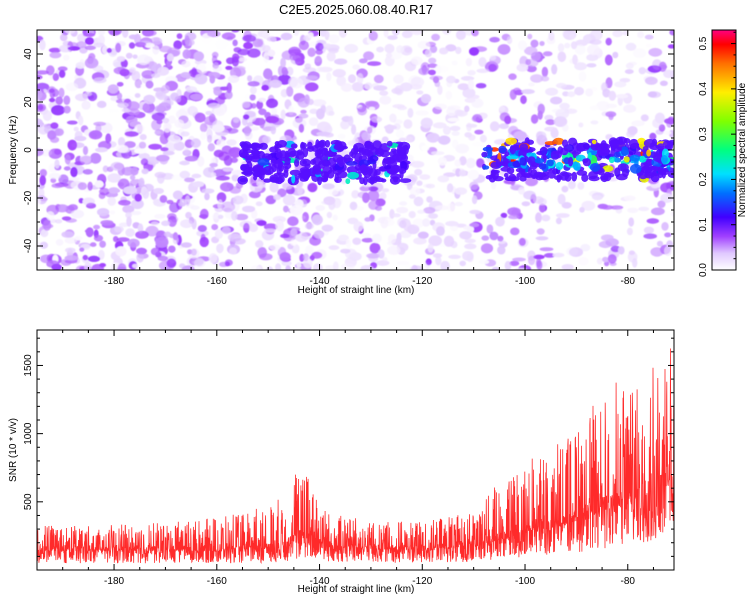  What do you see at coordinates (320, 281) in the screenshot?
I see `x-tick-label: -140` at bounding box center [320, 281].